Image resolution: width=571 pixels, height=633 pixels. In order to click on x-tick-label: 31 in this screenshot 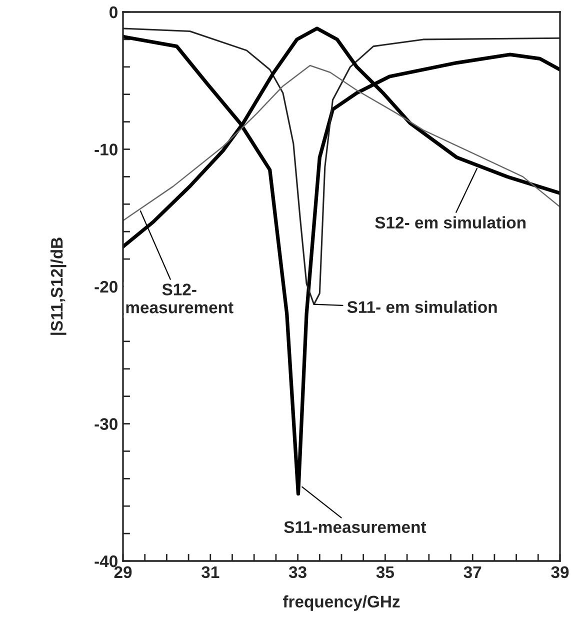, I will do `click(211, 572)`.